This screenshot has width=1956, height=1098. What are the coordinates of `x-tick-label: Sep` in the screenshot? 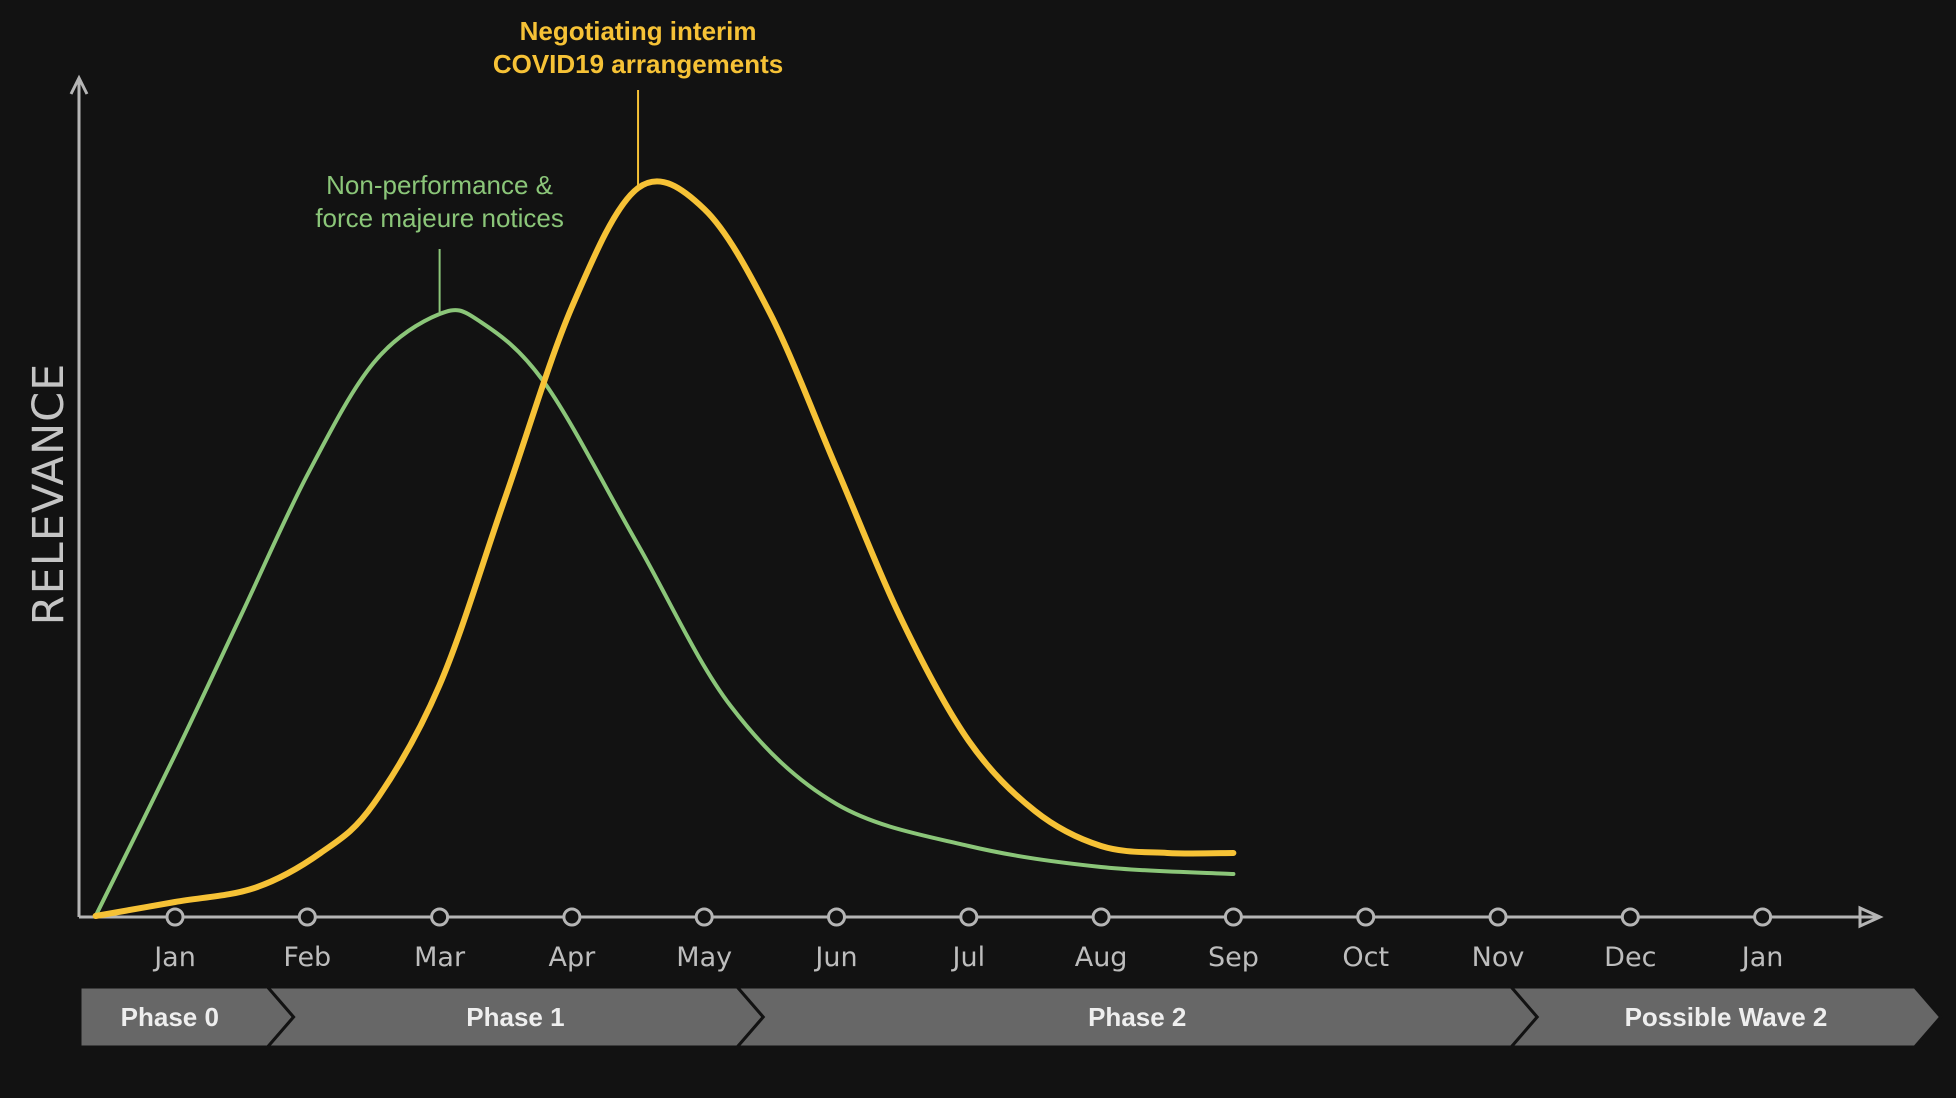 It's located at (1233, 957).